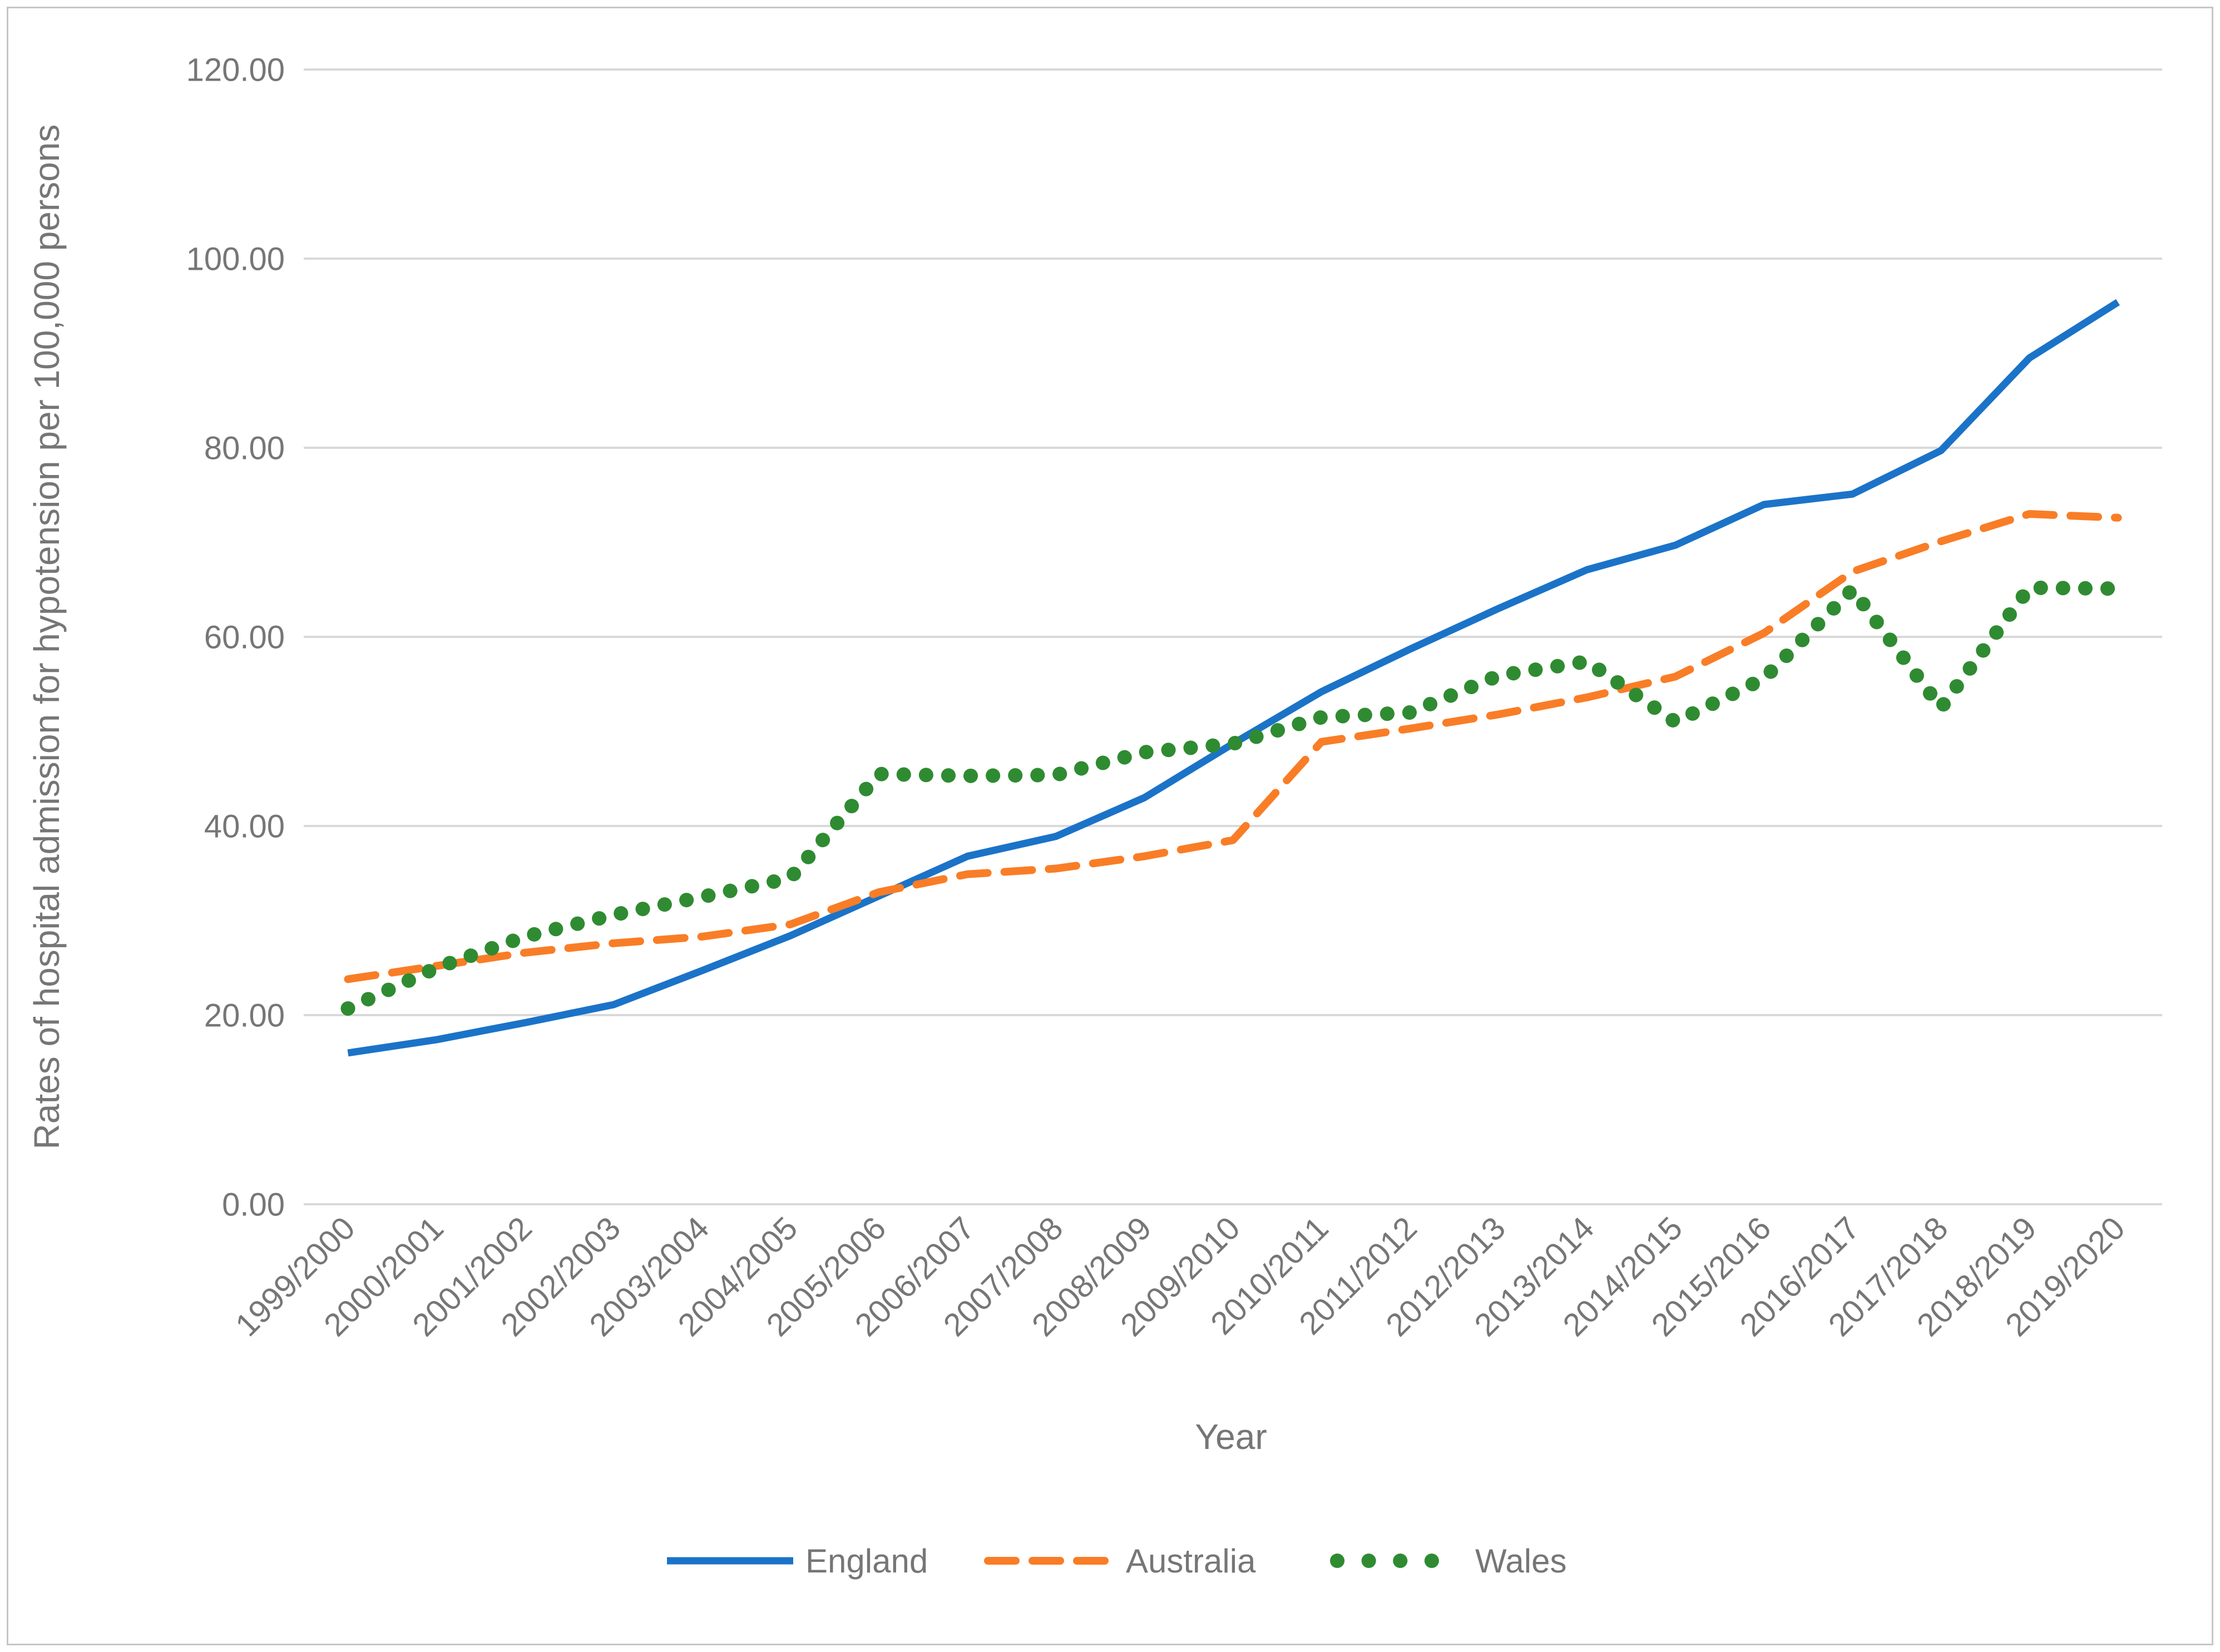 The height and width of the screenshot is (1652, 2220). Describe the element at coordinates (244, 826) in the screenshot. I see `y-tick-label: 40.00` at that location.